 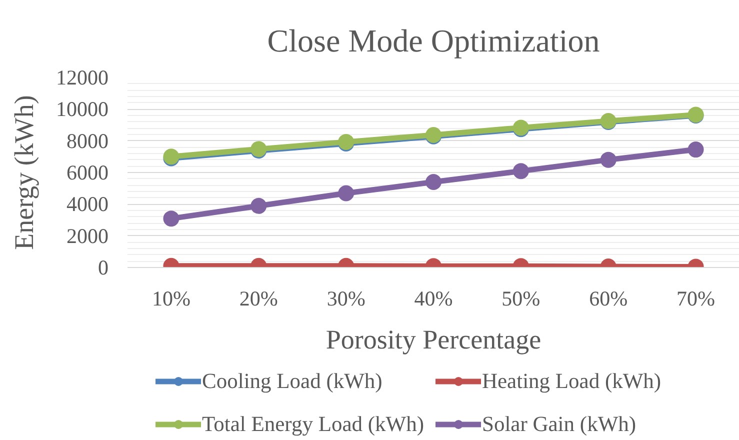 I want to click on y-tick-label: 2000, so click(x=87, y=236).